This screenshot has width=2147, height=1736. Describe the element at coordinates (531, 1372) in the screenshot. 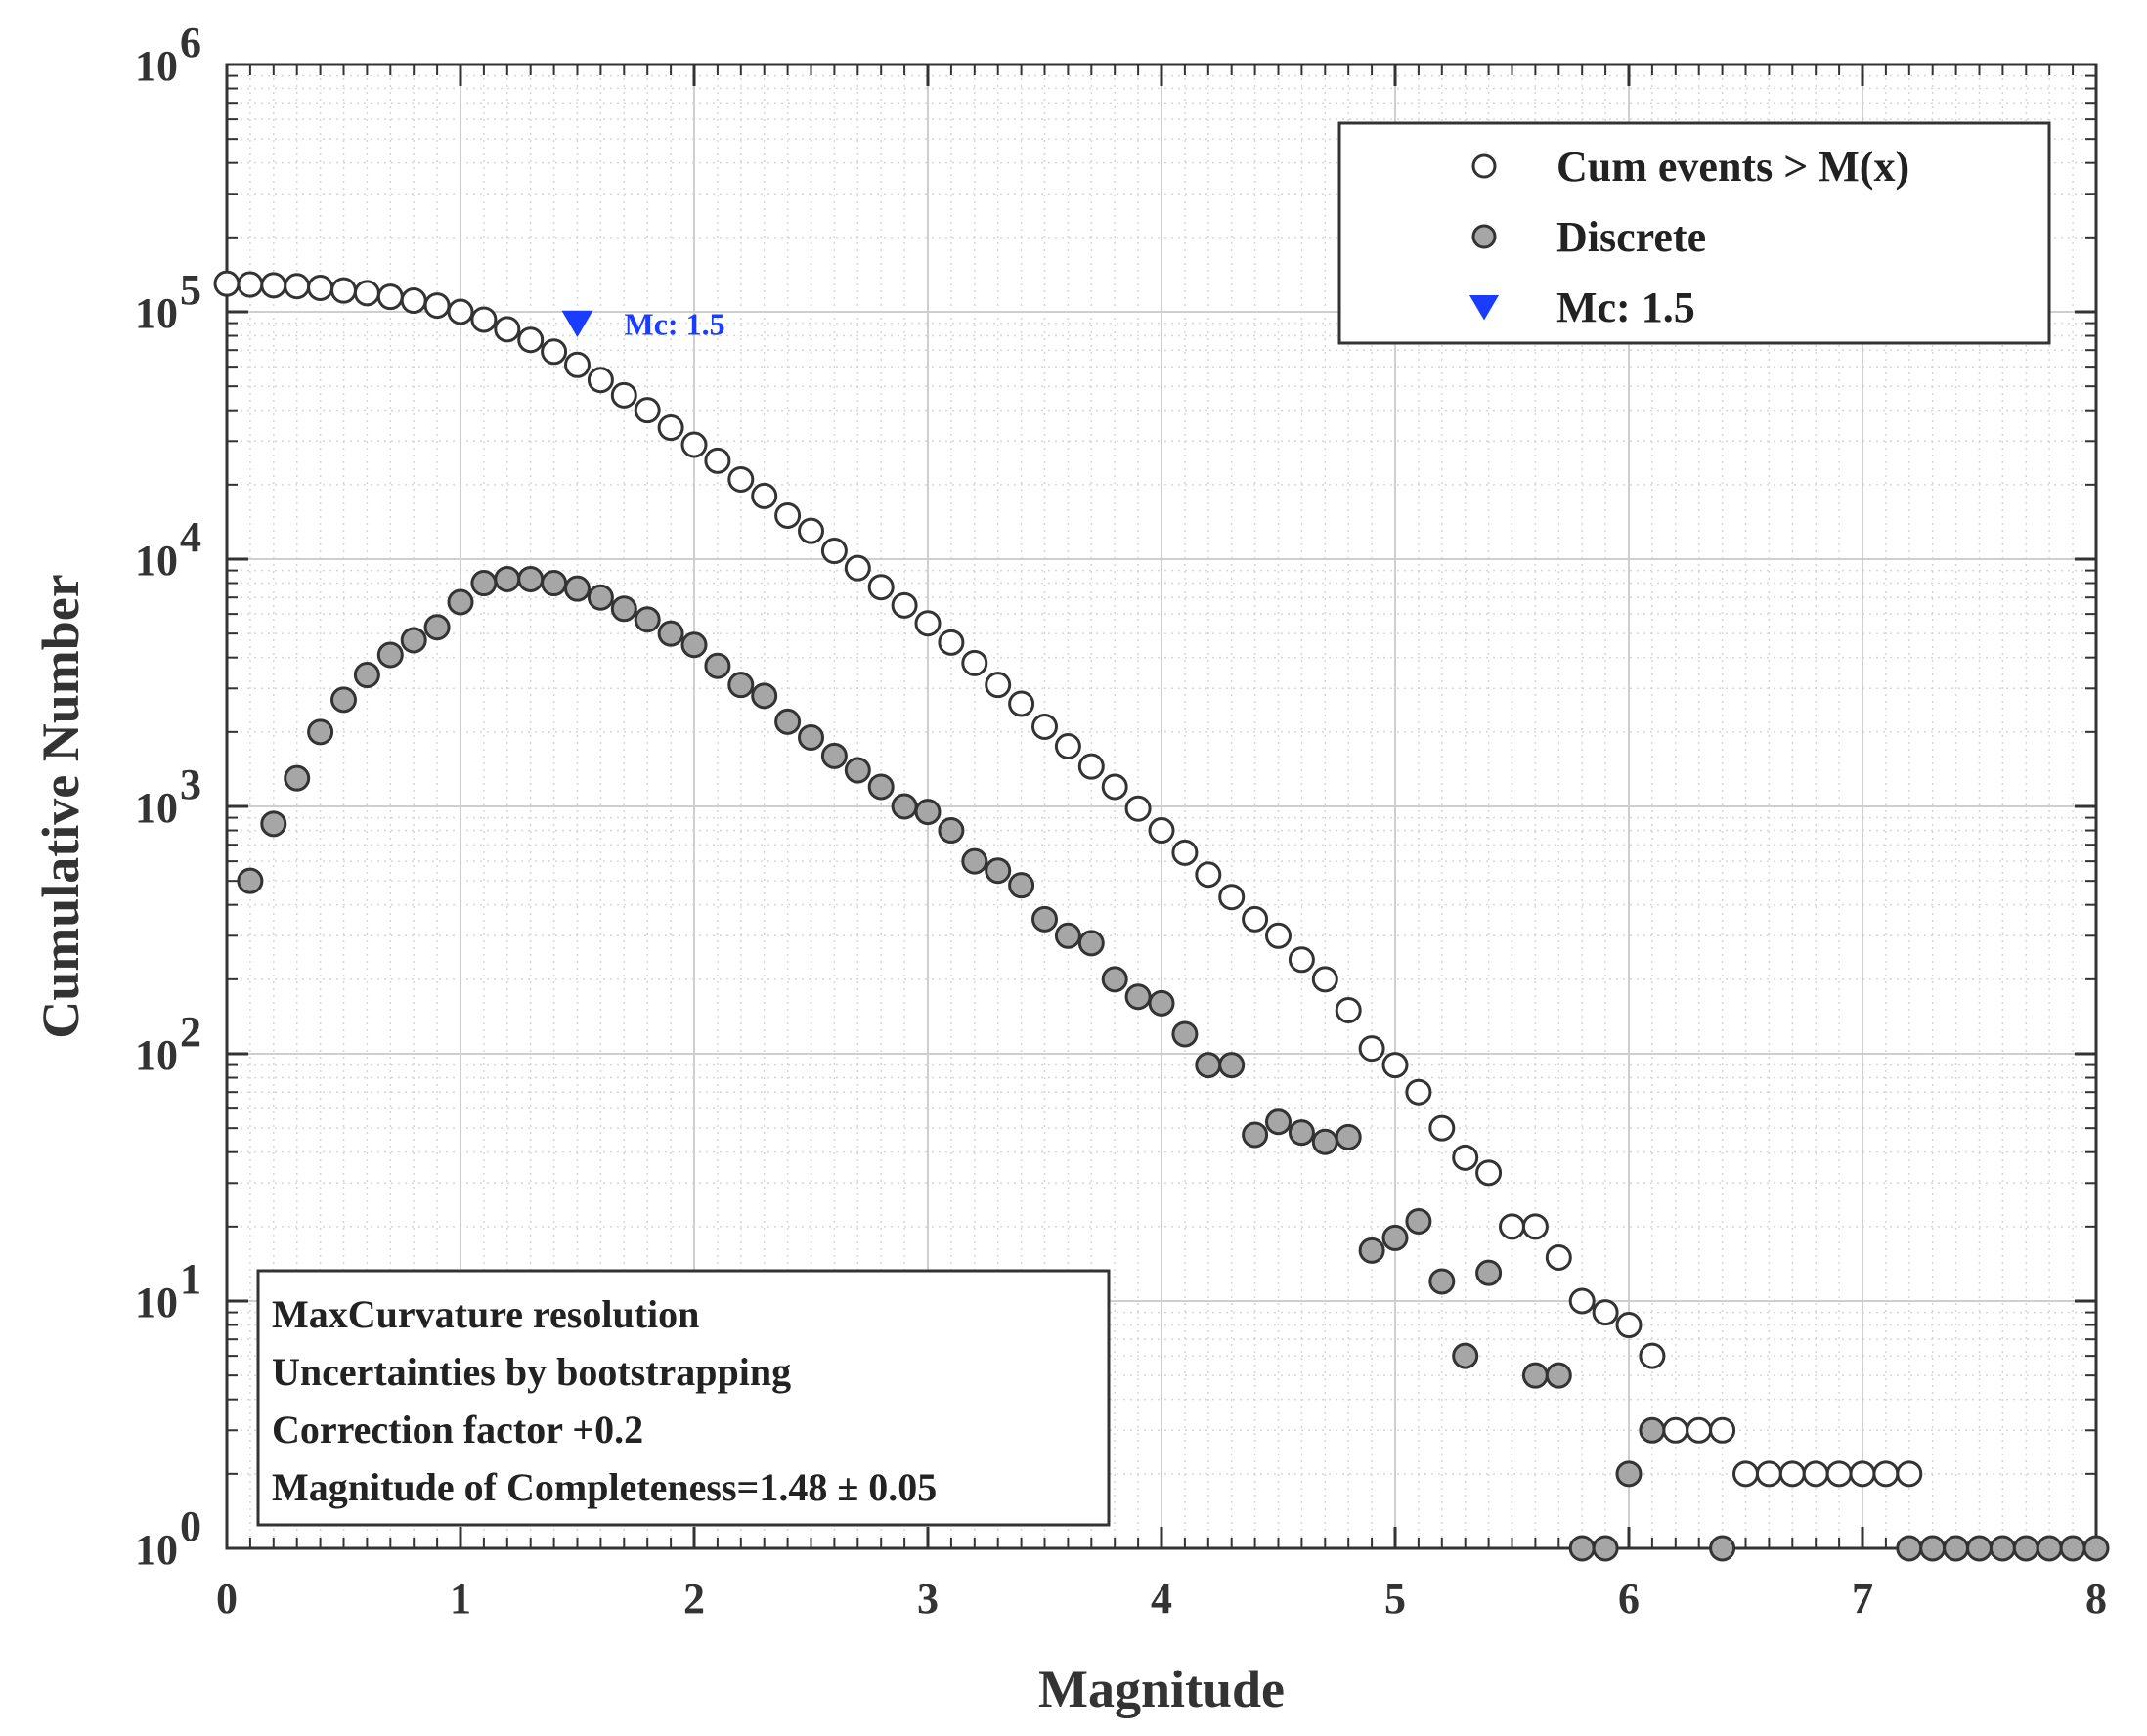

I see `info-line-uncertainties: Uncertainties by bootstrapping` at that location.